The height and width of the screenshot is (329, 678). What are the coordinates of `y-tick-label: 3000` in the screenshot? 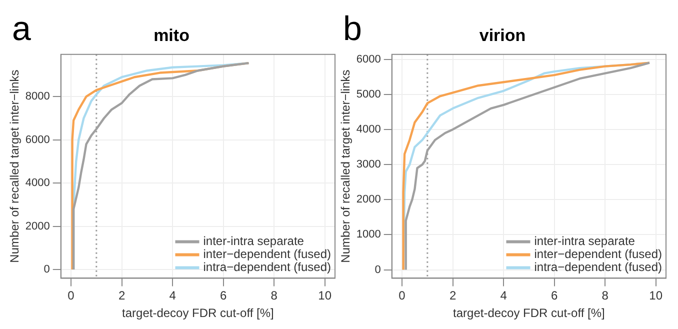 It's located at (368, 164).